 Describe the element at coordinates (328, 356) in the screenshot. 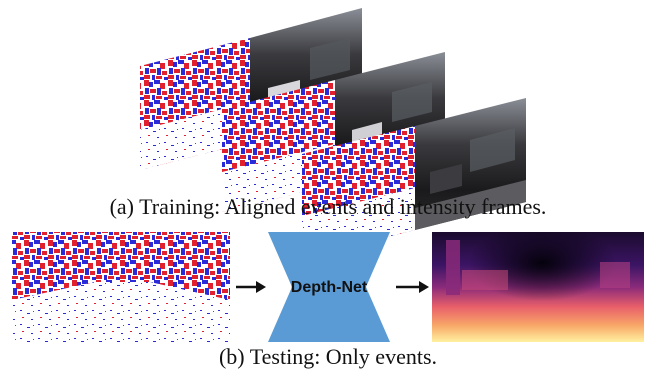

I see `testing-caption: (b) Testing: Only events.` at that location.